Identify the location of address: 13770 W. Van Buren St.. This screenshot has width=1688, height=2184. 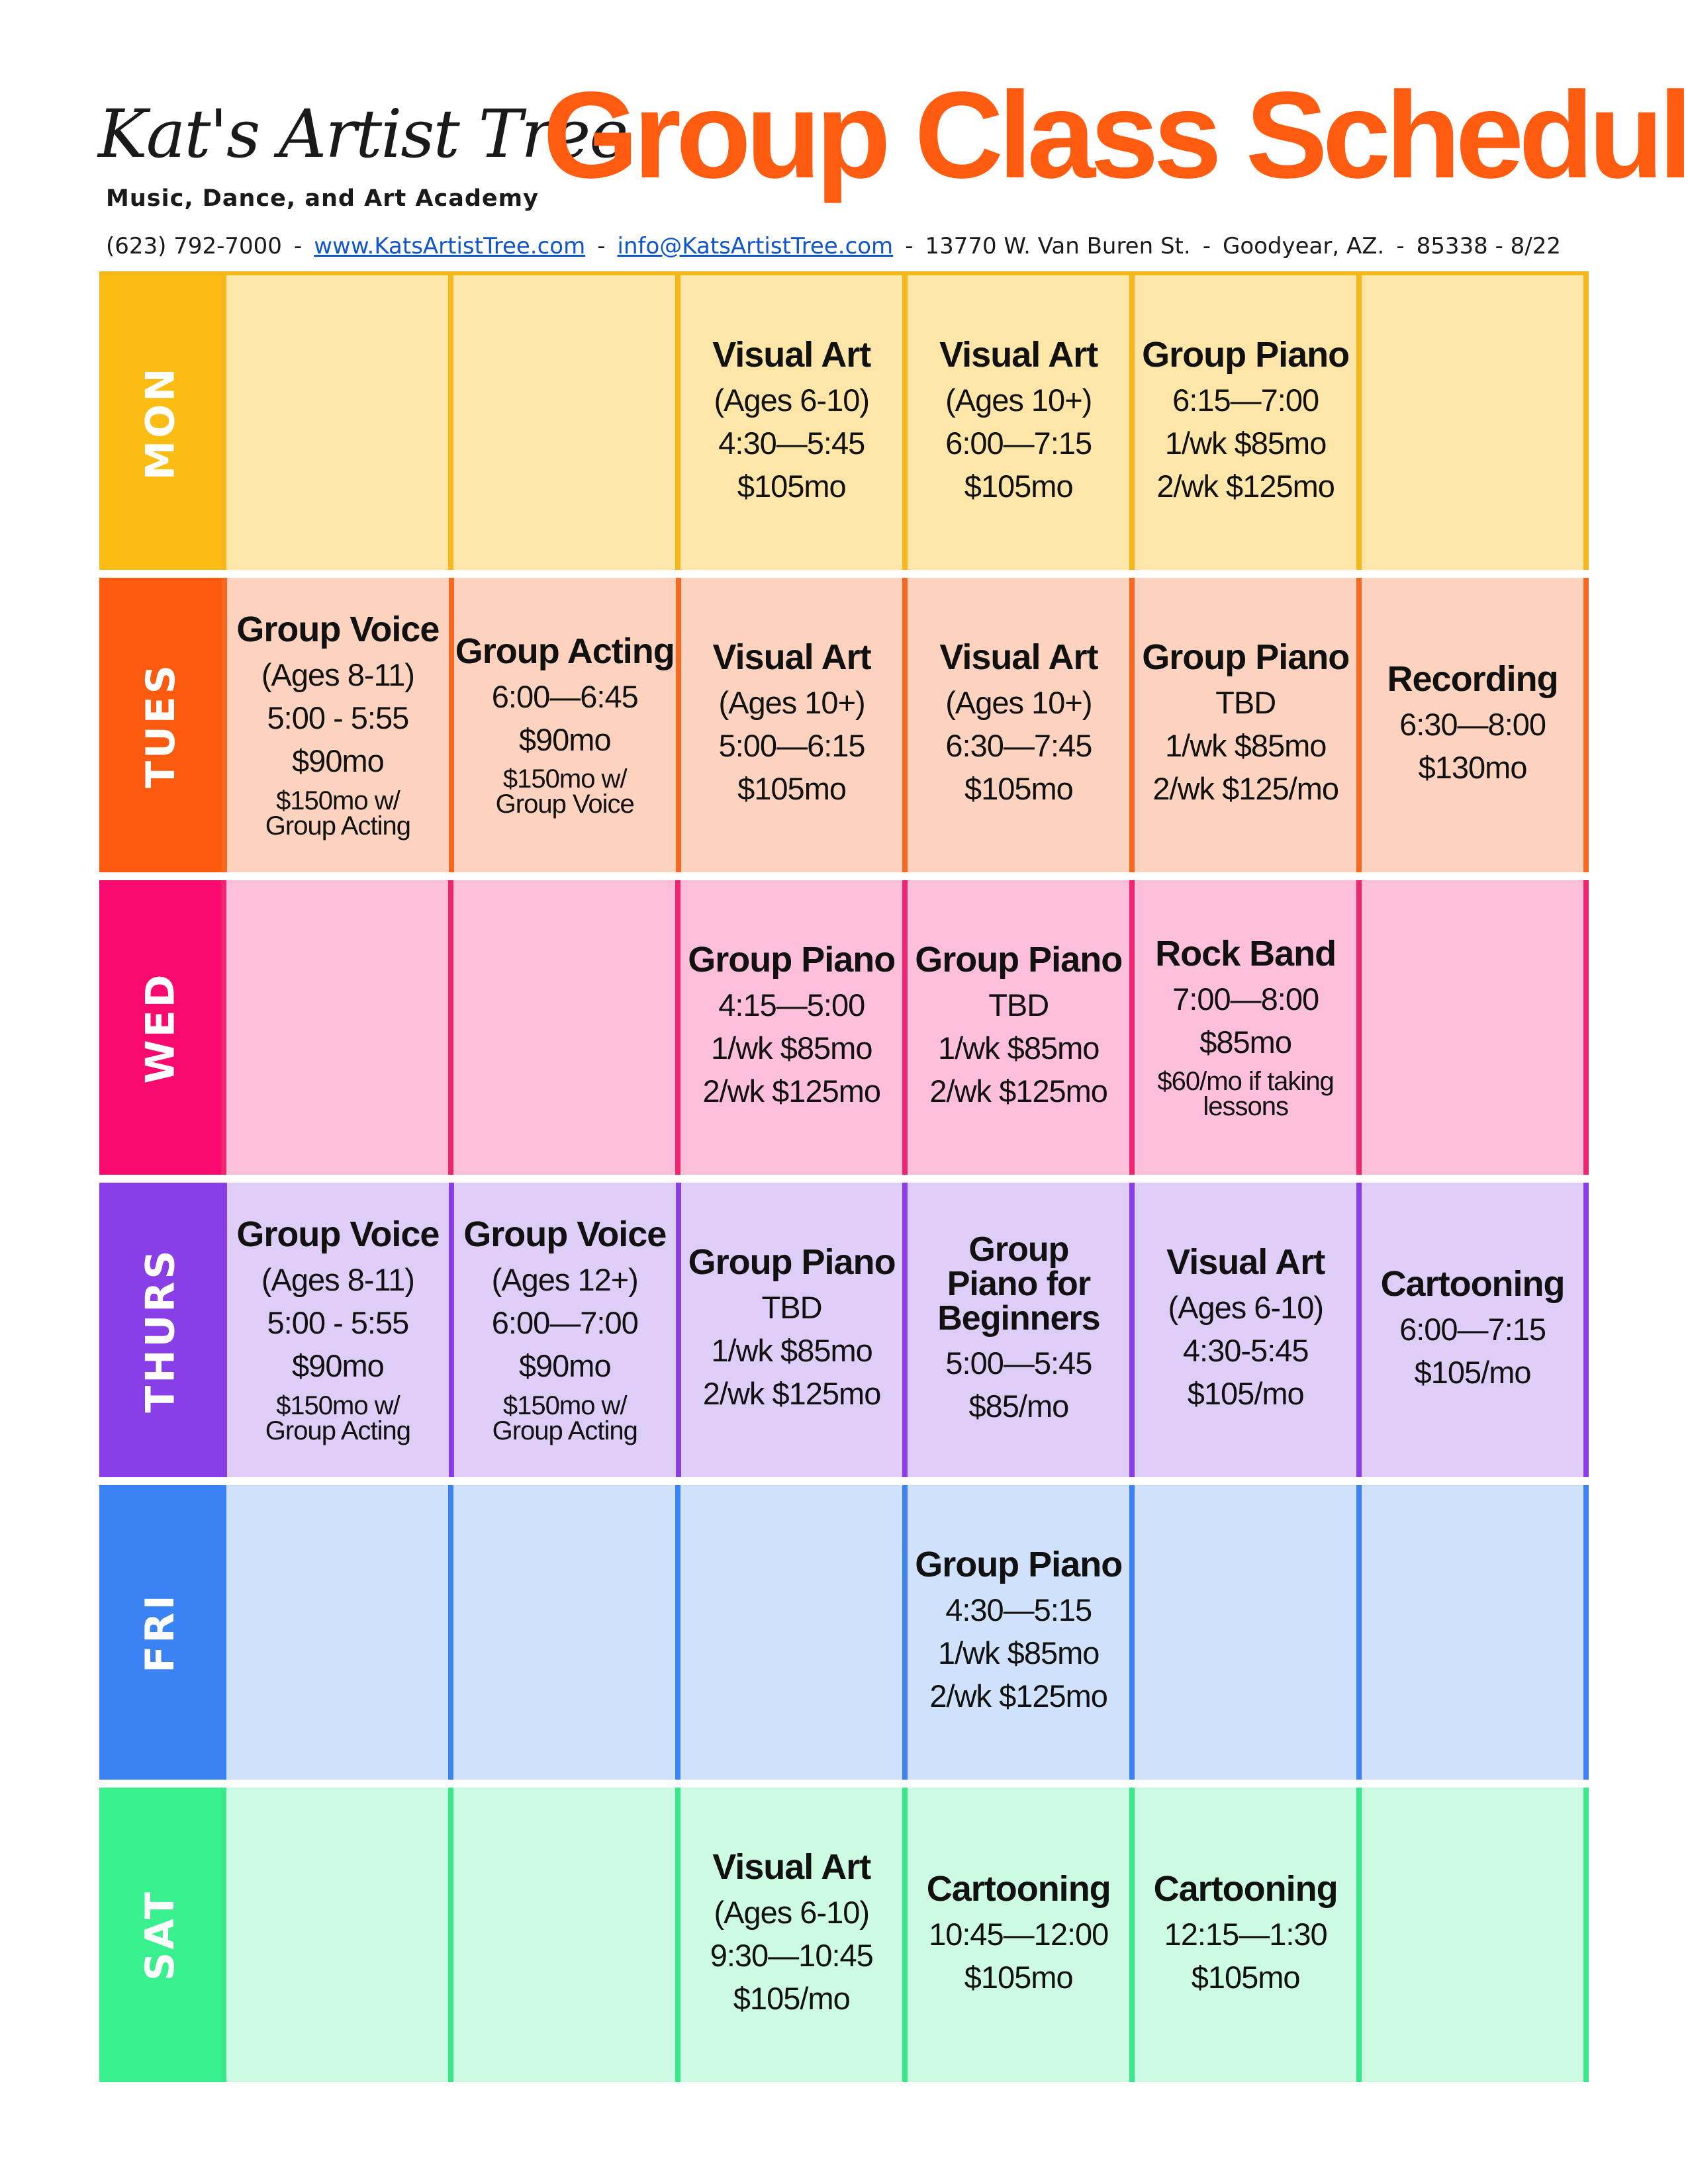
(1058, 246).